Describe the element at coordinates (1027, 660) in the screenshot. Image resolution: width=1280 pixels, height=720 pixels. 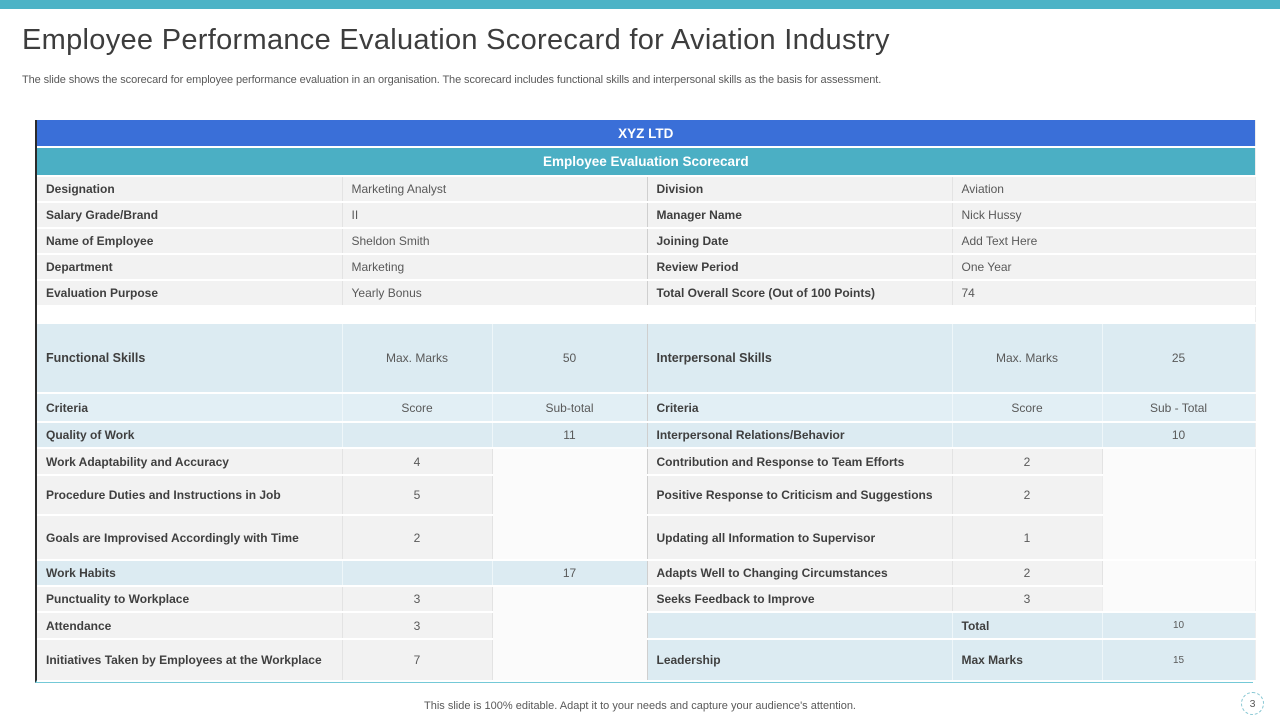
I see `leadership-max-marks-label: Max Marks` at that location.